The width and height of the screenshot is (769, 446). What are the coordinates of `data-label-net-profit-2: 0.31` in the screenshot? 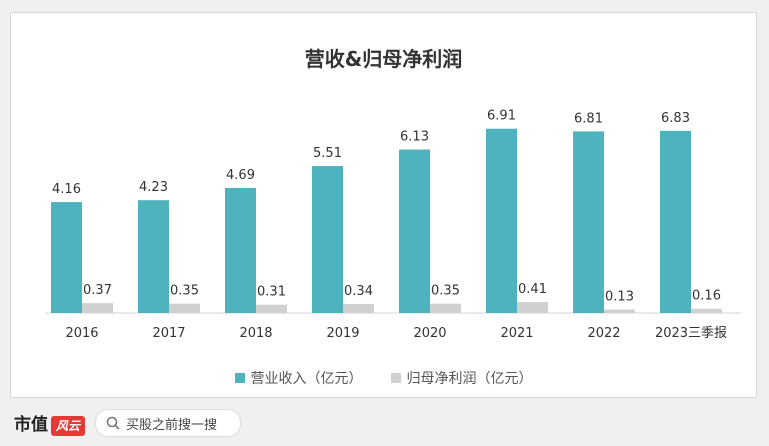 It's located at (271, 292).